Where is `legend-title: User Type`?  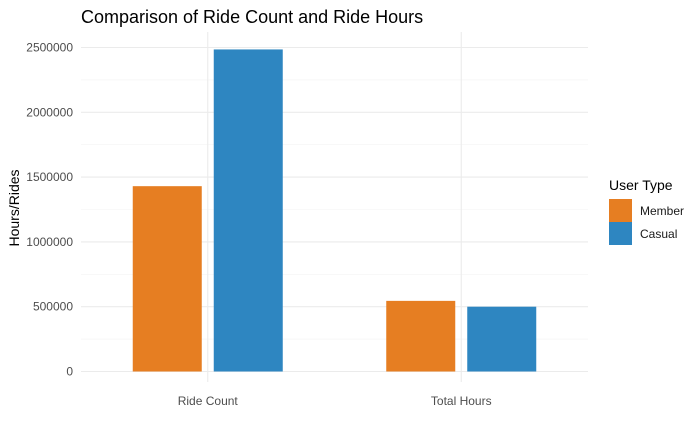 legend-title: User Type is located at coordinates (641, 185).